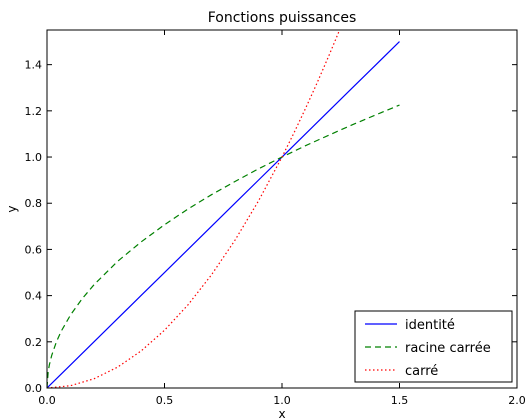 Image resolution: width=526 pixels, height=419 pixels. I want to click on y-tick-label: 0.0, so click(34, 388).